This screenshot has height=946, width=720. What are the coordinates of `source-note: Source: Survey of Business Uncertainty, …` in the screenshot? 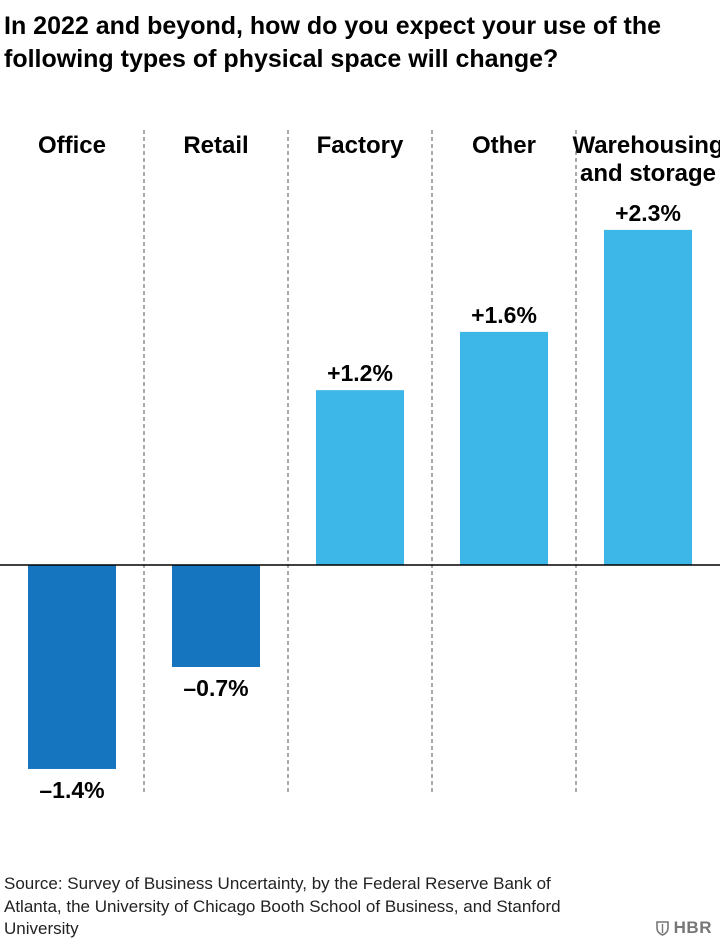 It's located at (282, 906).